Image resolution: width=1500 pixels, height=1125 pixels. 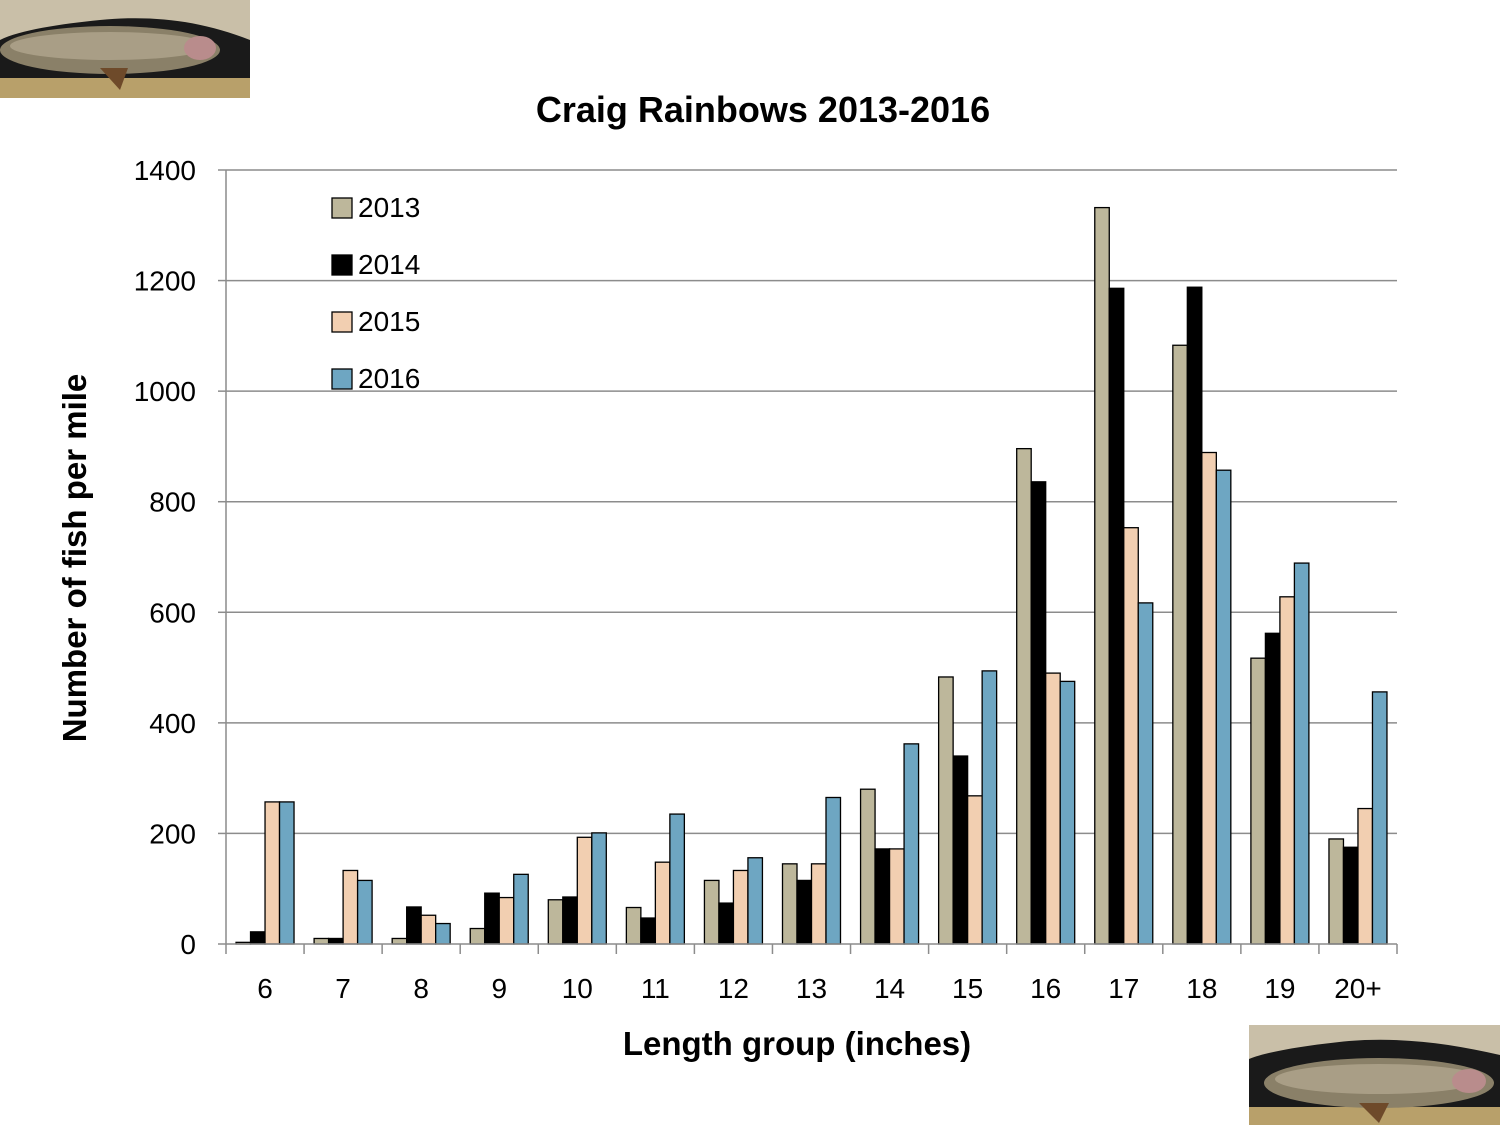 I want to click on legend-label-2013: 2013, so click(x=389, y=207).